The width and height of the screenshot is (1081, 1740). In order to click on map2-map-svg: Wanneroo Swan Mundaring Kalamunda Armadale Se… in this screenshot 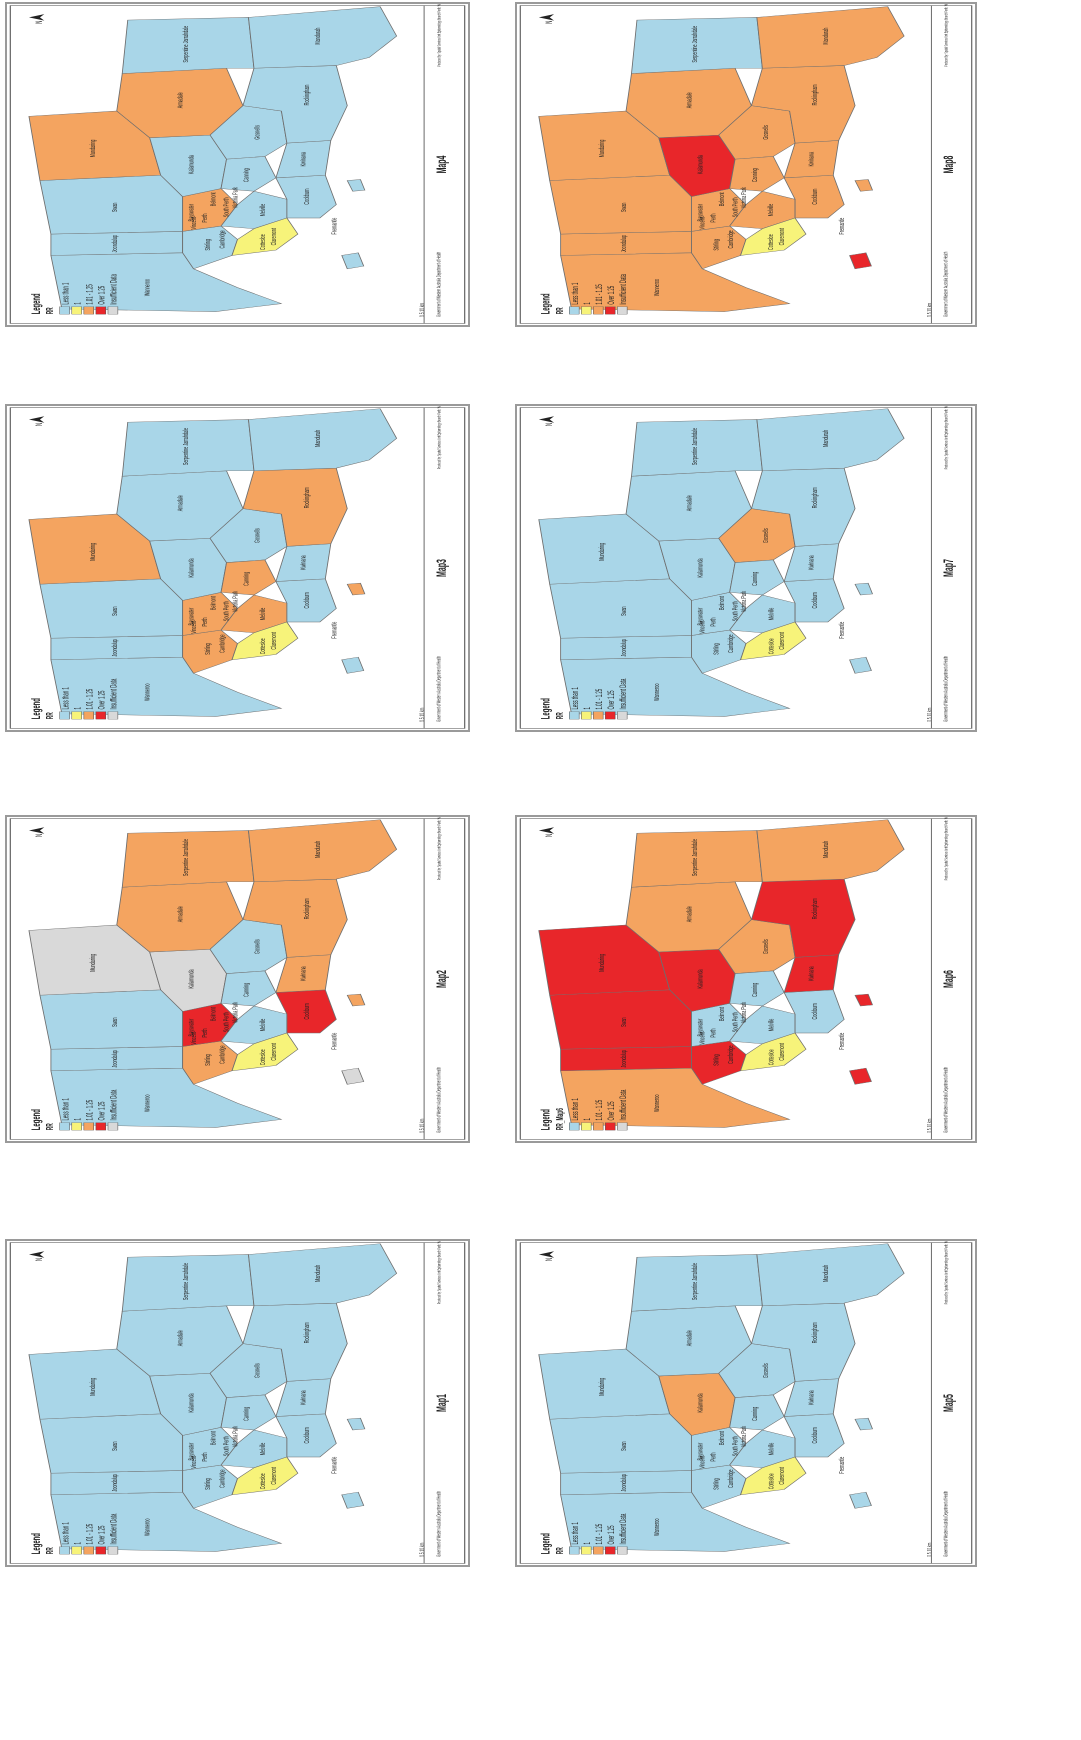, I will do `click(237, 978)`.